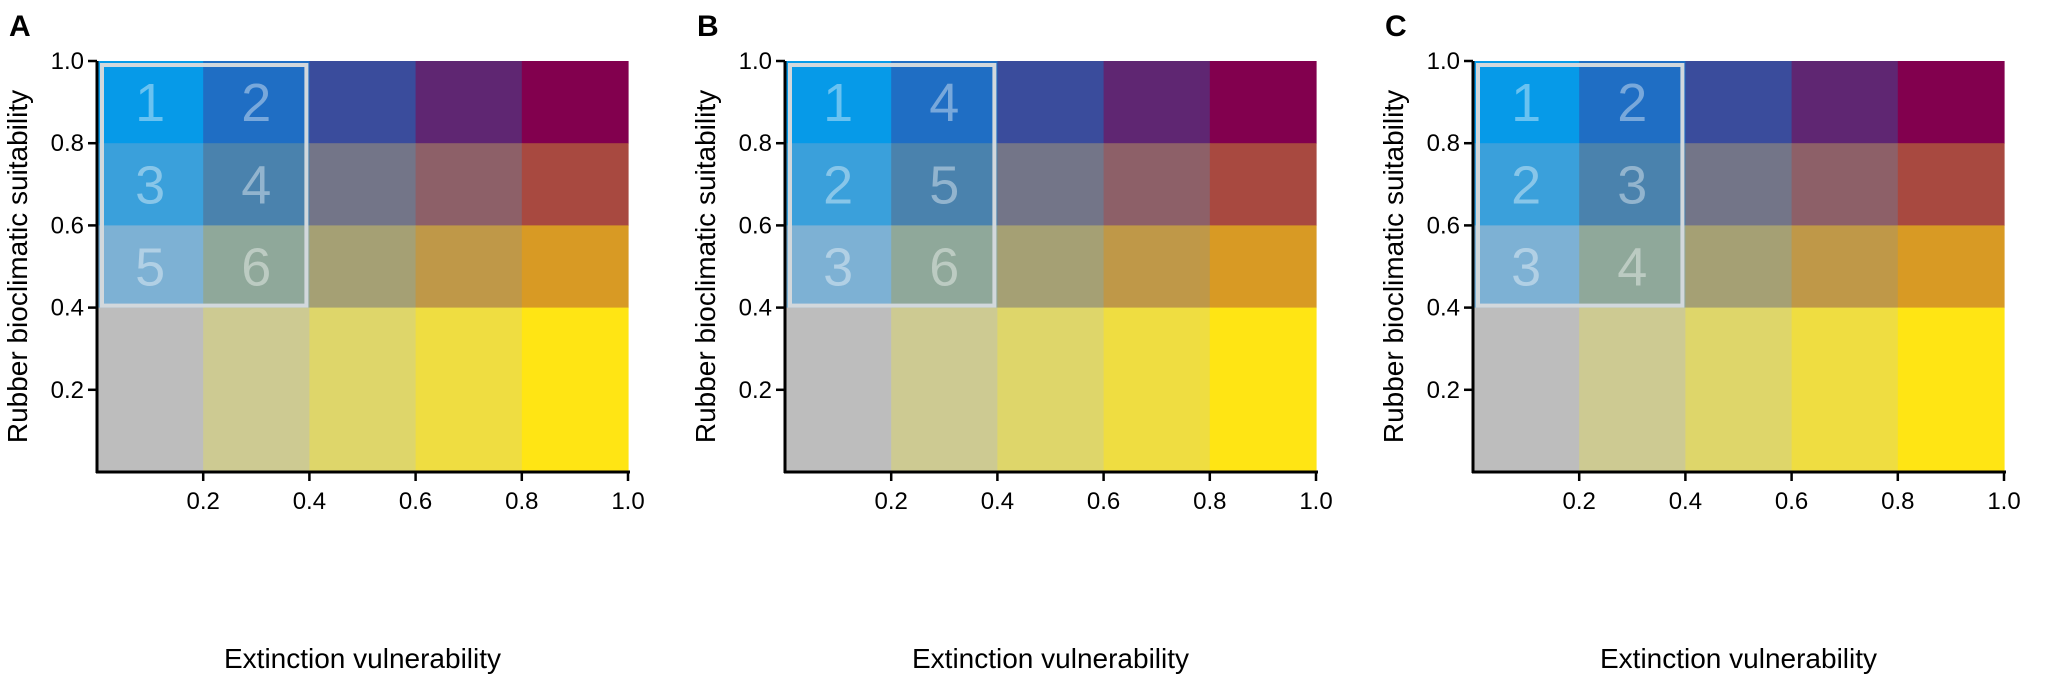 This screenshot has width=2055, height=685. I want to click on panel-letter: C, so click(1396, 26).